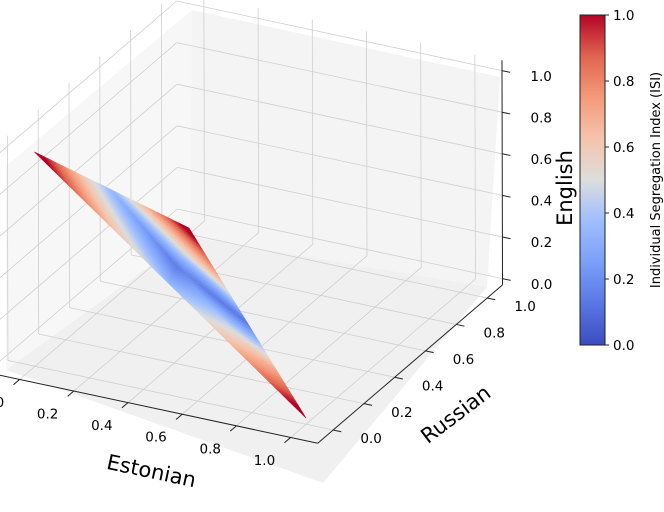 This screenshot has width=664, height=512. What do you see at coordinates (592, 180) in the screenshot?
I see `colorbar-gradient` at bounding box center [592, 180].